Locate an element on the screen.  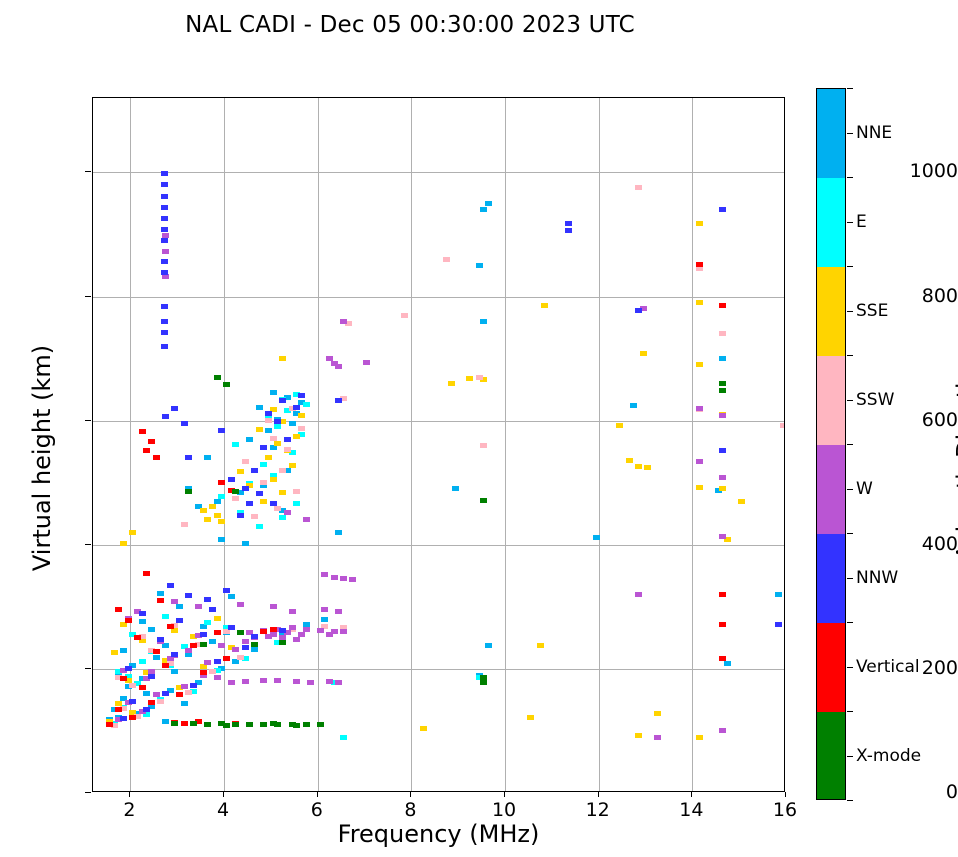
colorbar-band-x-mode is located at coordinates (831, 755).